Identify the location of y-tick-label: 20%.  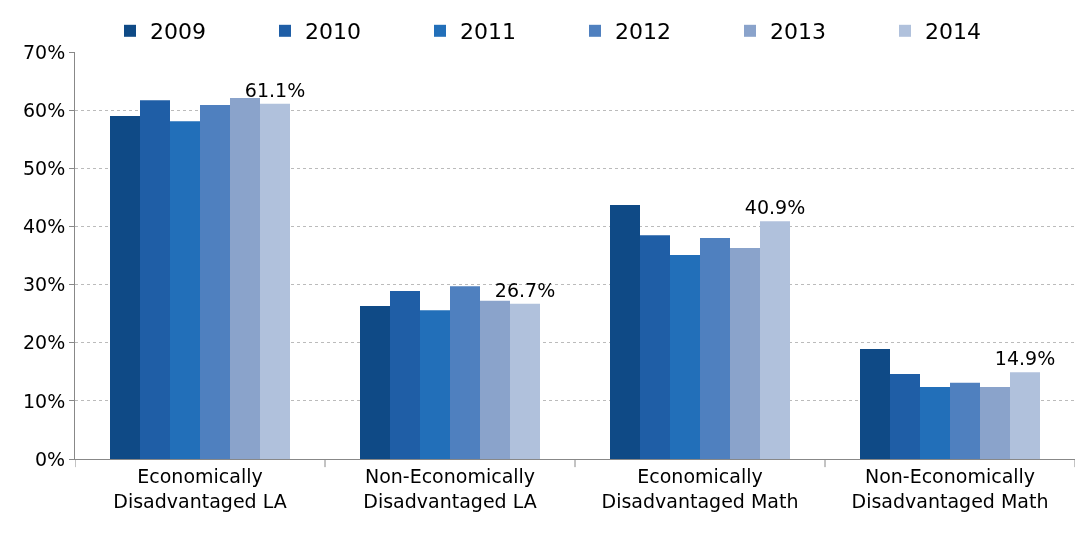
(44, 342).